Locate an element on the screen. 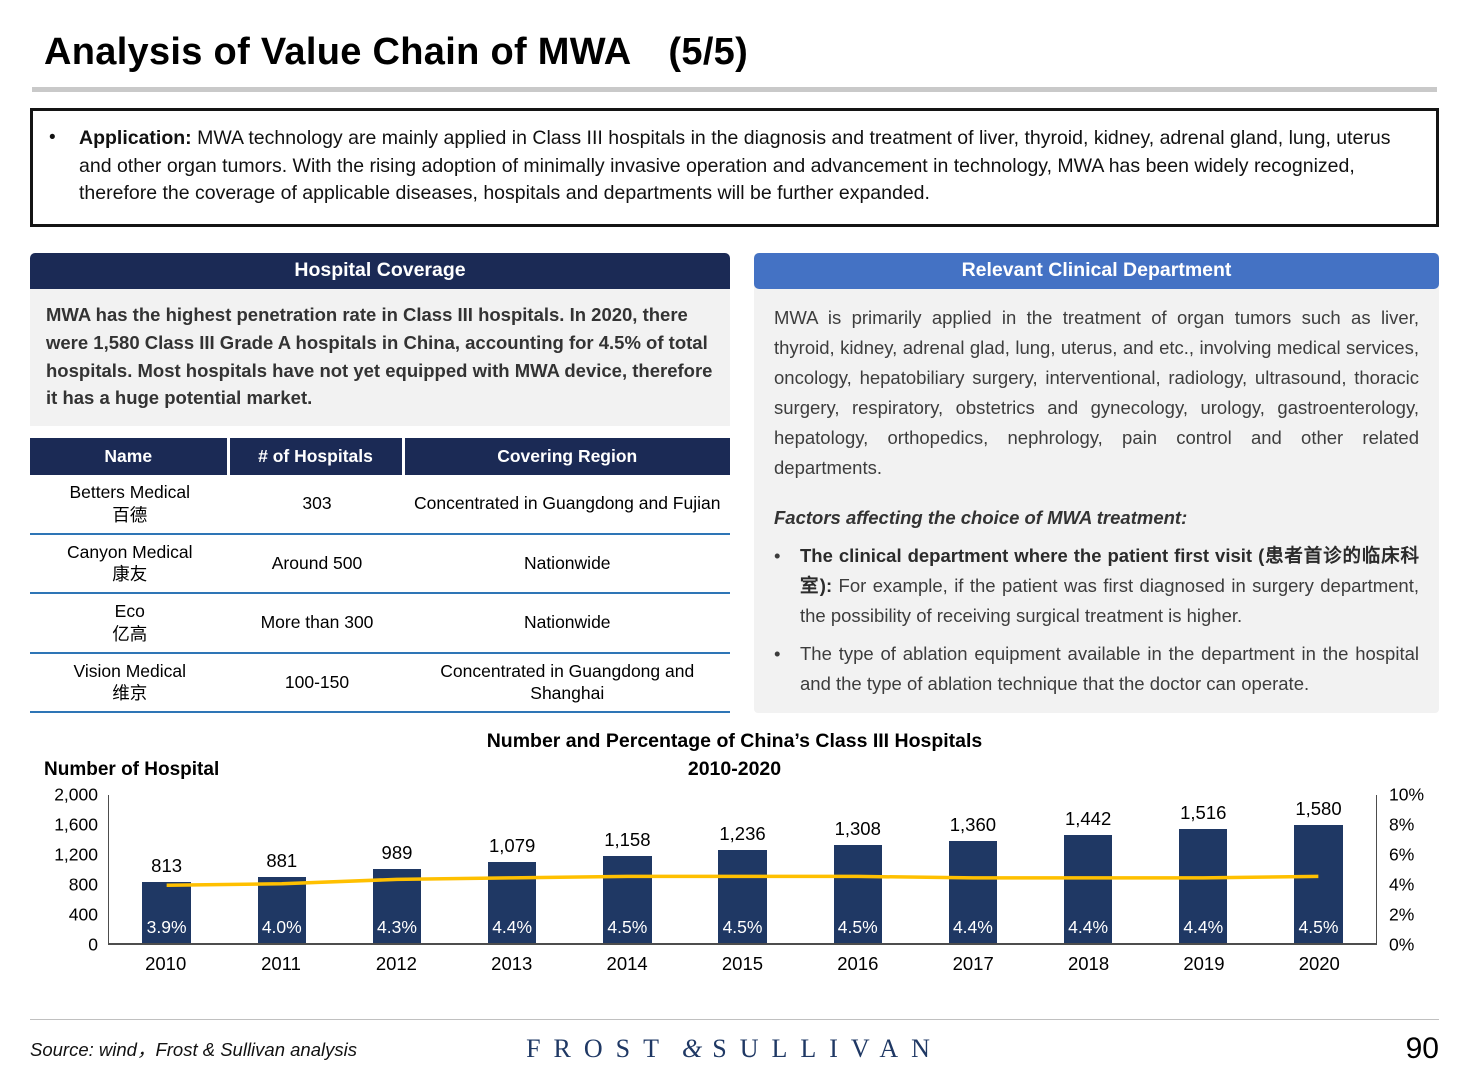 This screenshot has height=1078, width=1469. axis-tick: 1,600 is located at coordinates (76, 824).